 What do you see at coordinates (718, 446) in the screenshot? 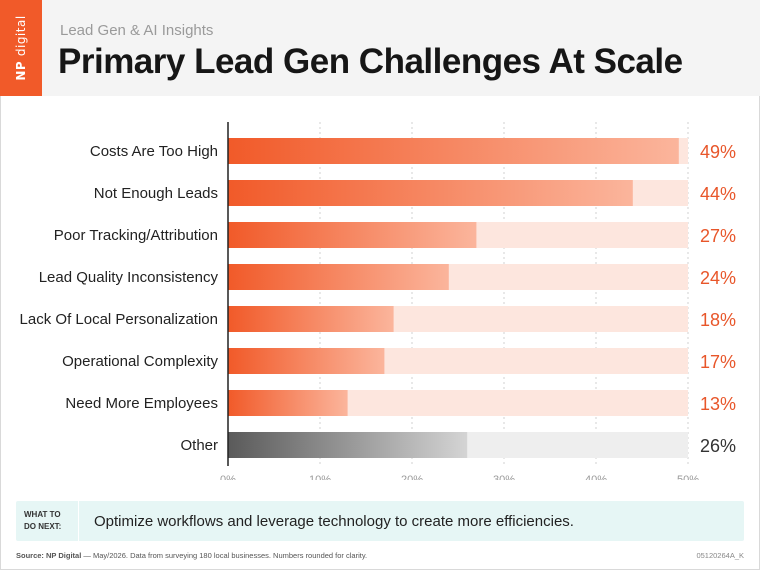
I see `value-label: 26%` at bounding box center [718, 446].